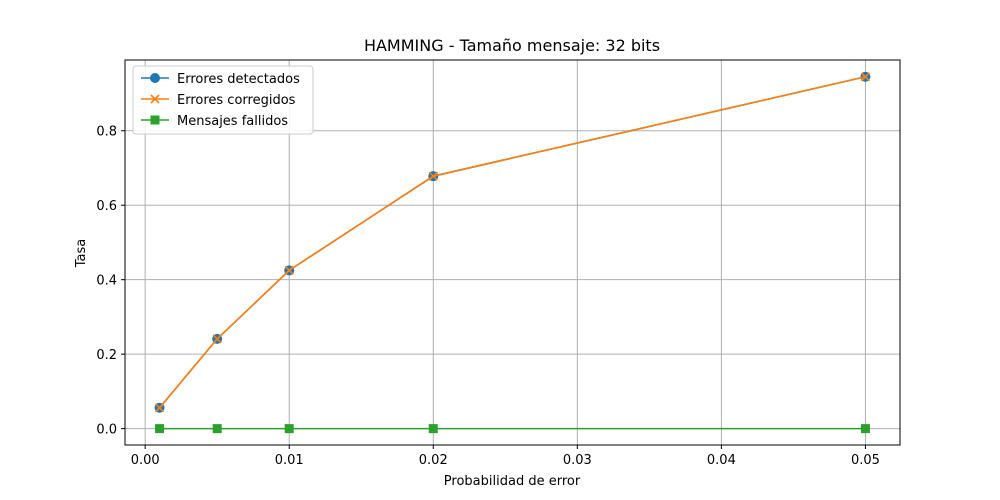 Image resolution: width=1000 pixels, height=500 pixels. What do you see at coordinates (232, 121) in the screenshot?
I see `legend-label: Mensajes fallidos` at bounding box center [232, 121].